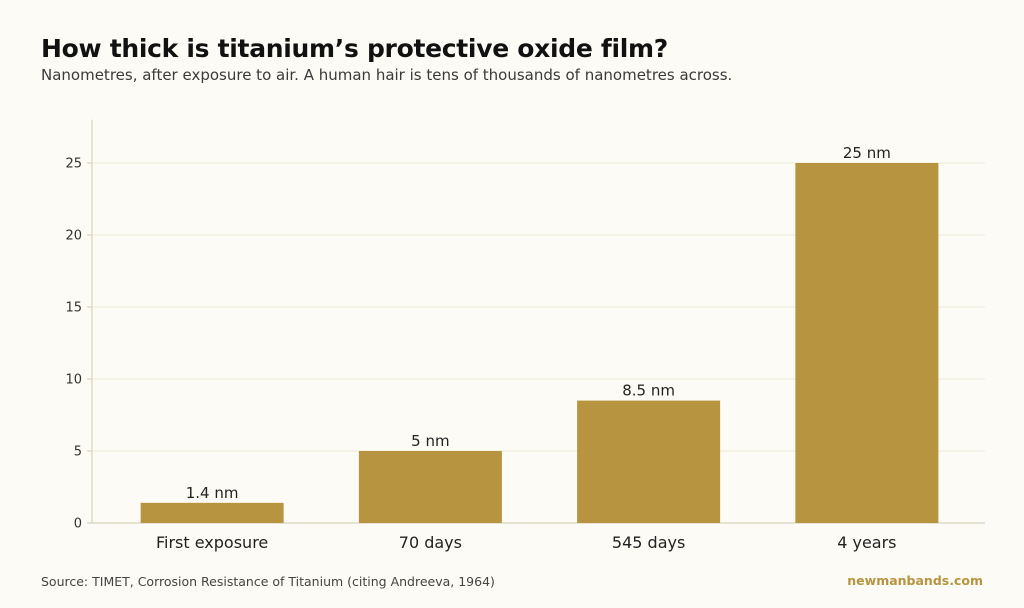 The image size is (1024, 608). Describe the element at coordinates (212, 493) in the screenshot. I see `data-label: 1.4 nm` at that location.